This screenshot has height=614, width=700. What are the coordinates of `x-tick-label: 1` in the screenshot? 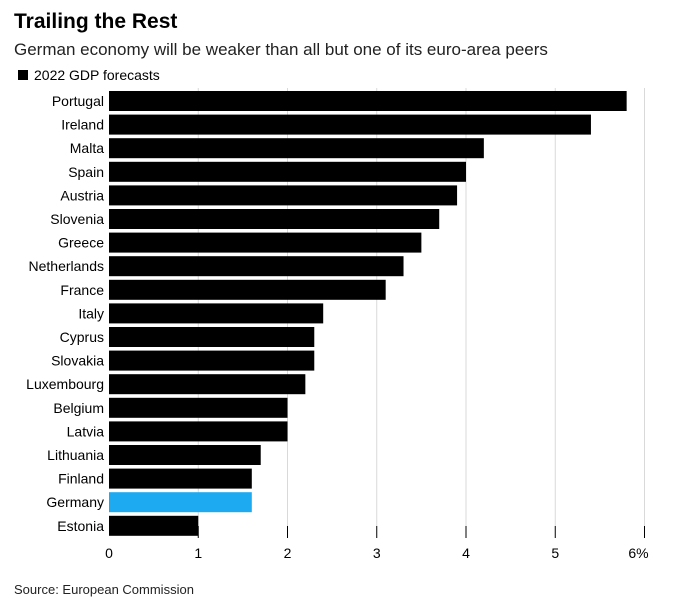 It's located at (198, 553).